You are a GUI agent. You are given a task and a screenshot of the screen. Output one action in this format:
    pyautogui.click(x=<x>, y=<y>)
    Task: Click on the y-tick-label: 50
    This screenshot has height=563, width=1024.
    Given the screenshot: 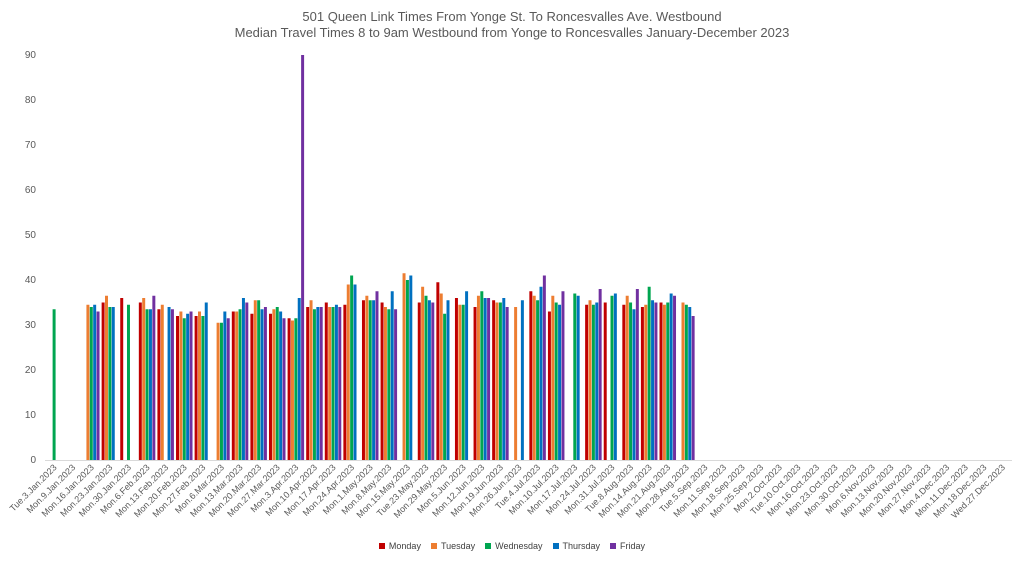 What is the action you would take?
    pyautogui.click(x=31, y=235)
    